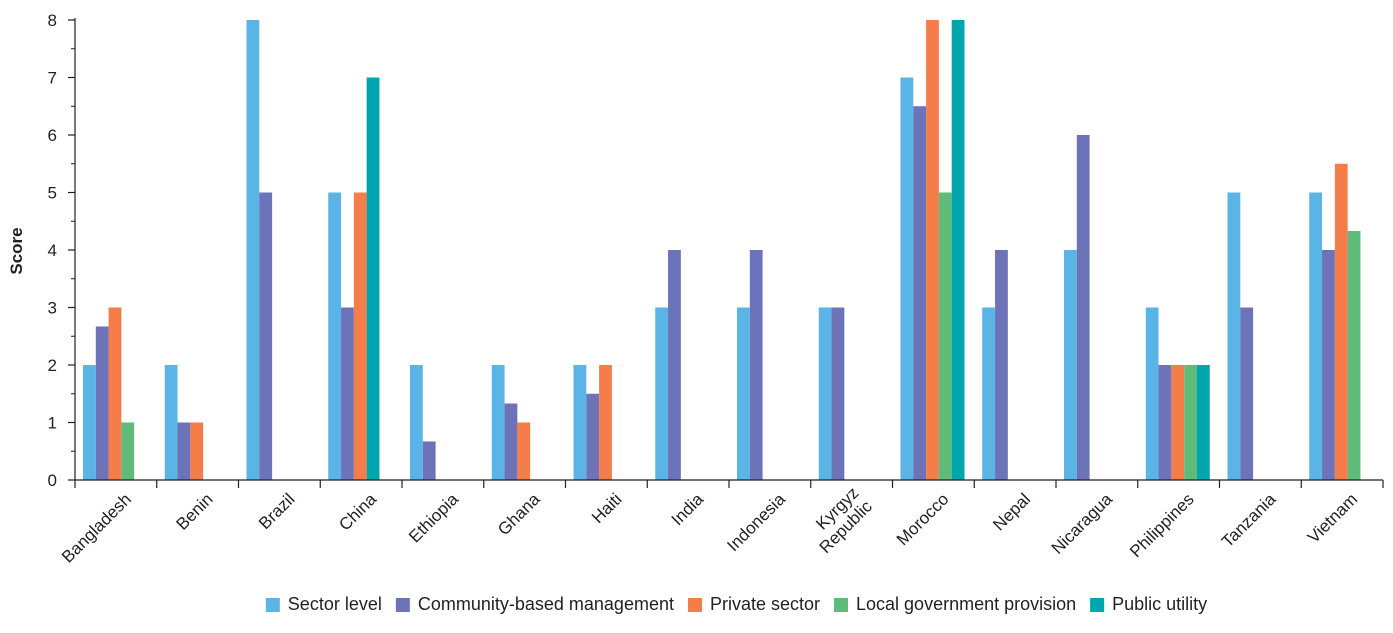 This screenshot has width=1393, height=633. Describe the element at coordinates (52, 250) in the screenshot. I see `y-tick-label: 4` at that location.